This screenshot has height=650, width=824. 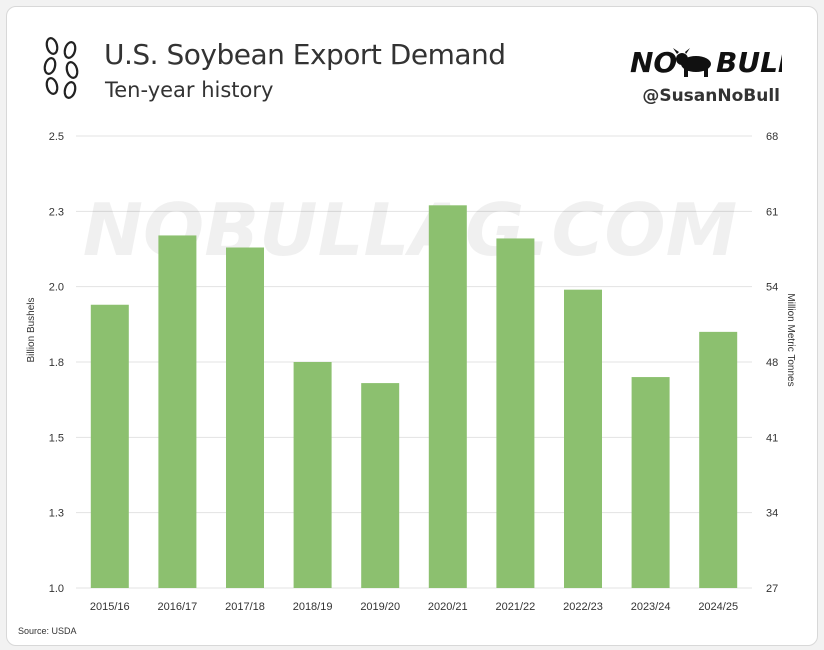 I want to click on y-tick-label: 1.0, so click(x=56, y=589).